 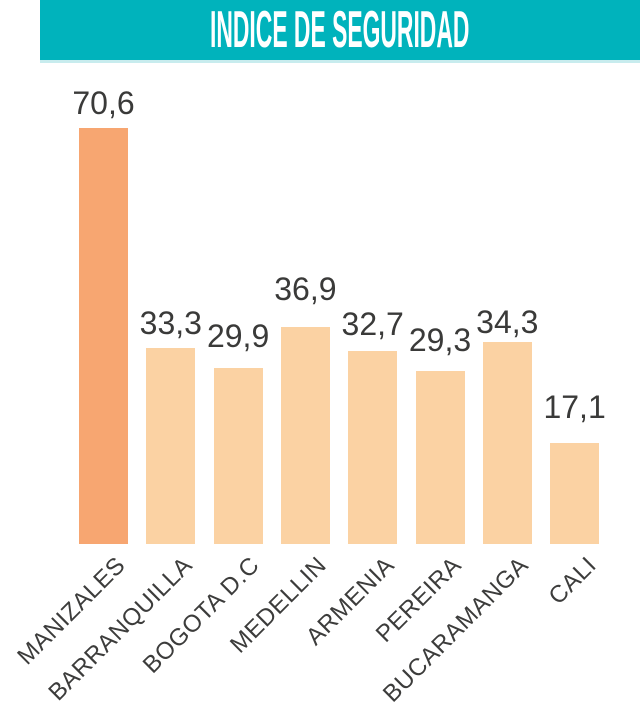 I want to click on bar-value-label: 32,7, so click(x=372, y=324).